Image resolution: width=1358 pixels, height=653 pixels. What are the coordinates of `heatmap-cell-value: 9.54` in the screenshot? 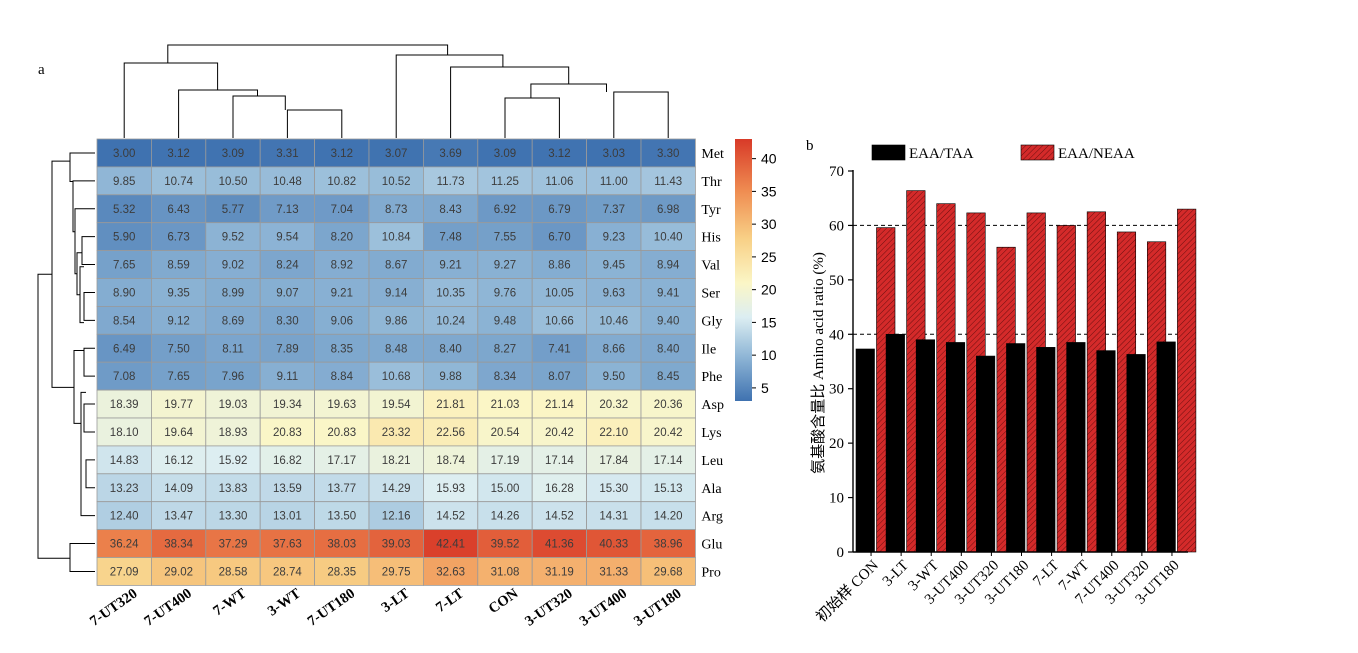 It's located at (287, 238).